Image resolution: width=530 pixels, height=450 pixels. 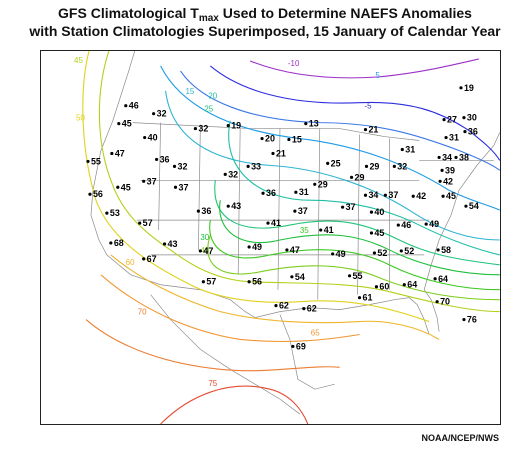 What do you see at coordinates (373, 130) in the screenshot?
I see `station-value: 21` at bounding box center [373, 130].